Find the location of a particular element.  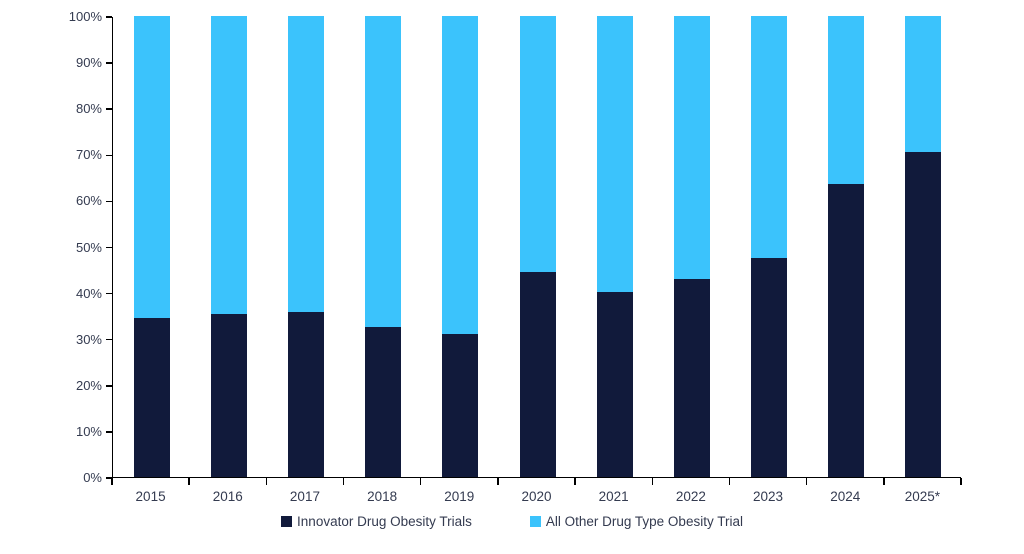

bar-2017 is located at coordinates (305, 246).